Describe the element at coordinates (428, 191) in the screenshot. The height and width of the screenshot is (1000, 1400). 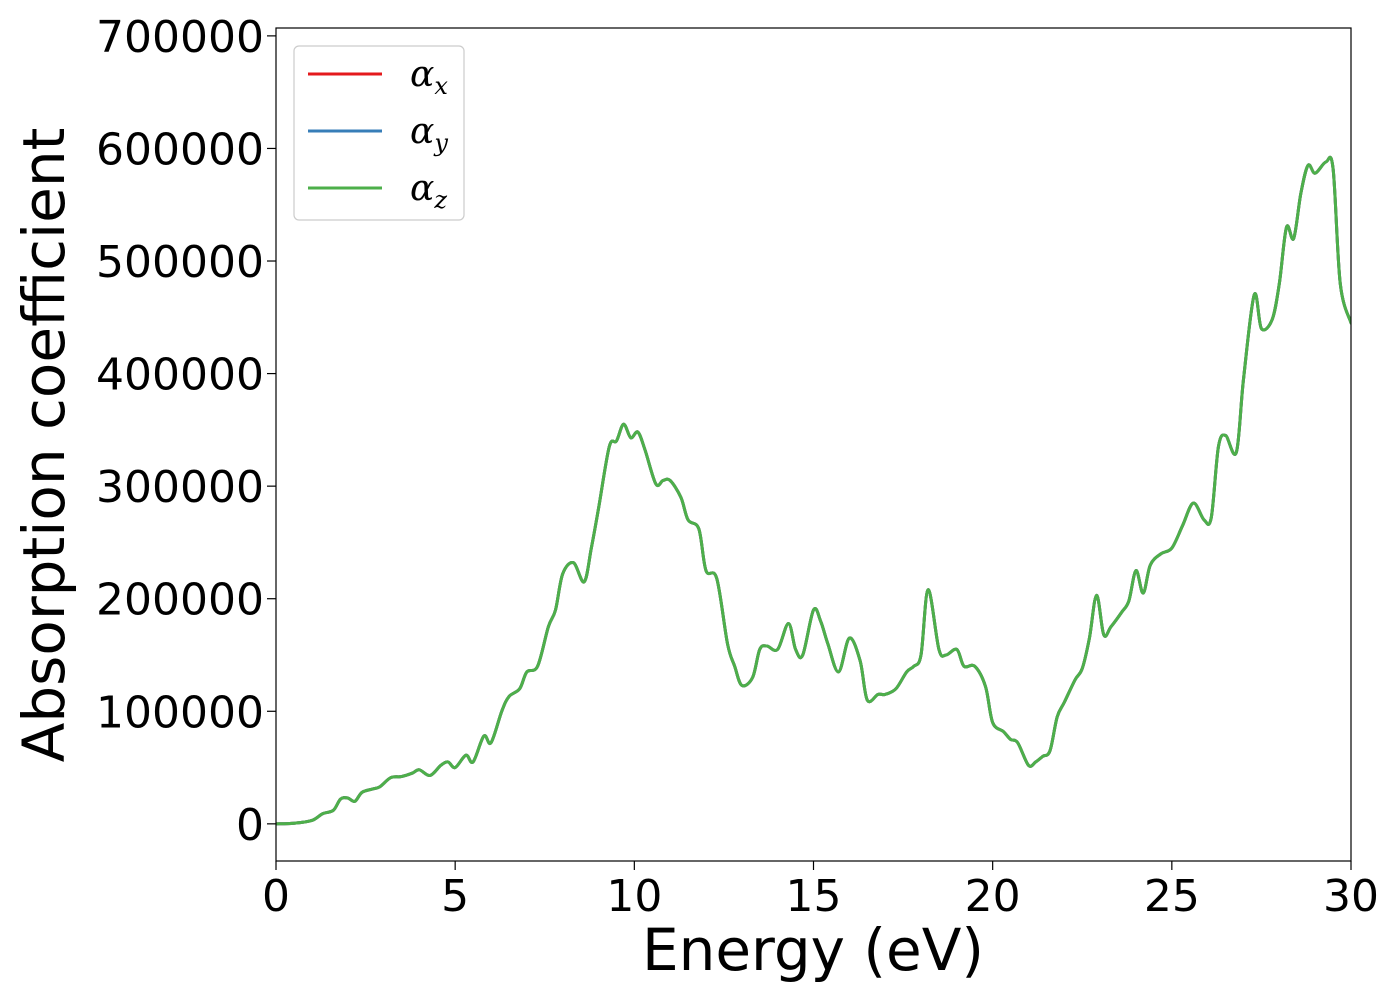
I see `legend-label-alpha-z: αz` at that location.